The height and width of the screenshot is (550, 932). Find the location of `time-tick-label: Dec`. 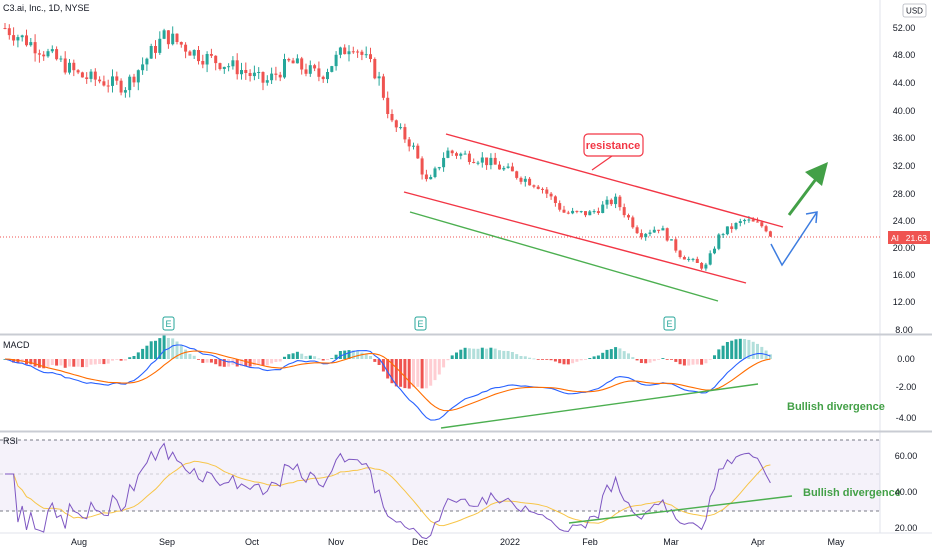

time-tick-label: Dec is located at coordinates (420, 542).